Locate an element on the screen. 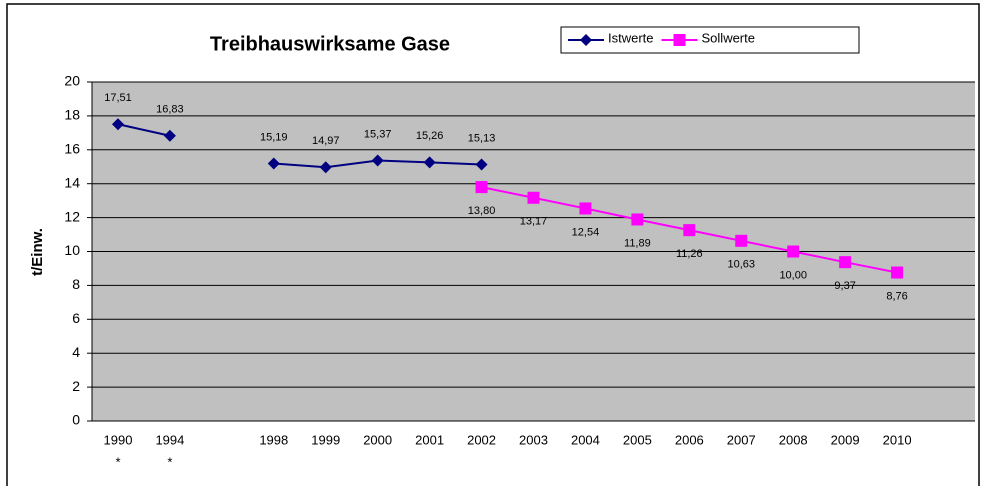 The height and width of the screenshot is (486, 985). chart-title: Treibhauswirksame Gase is located at coordinates (330, 44).